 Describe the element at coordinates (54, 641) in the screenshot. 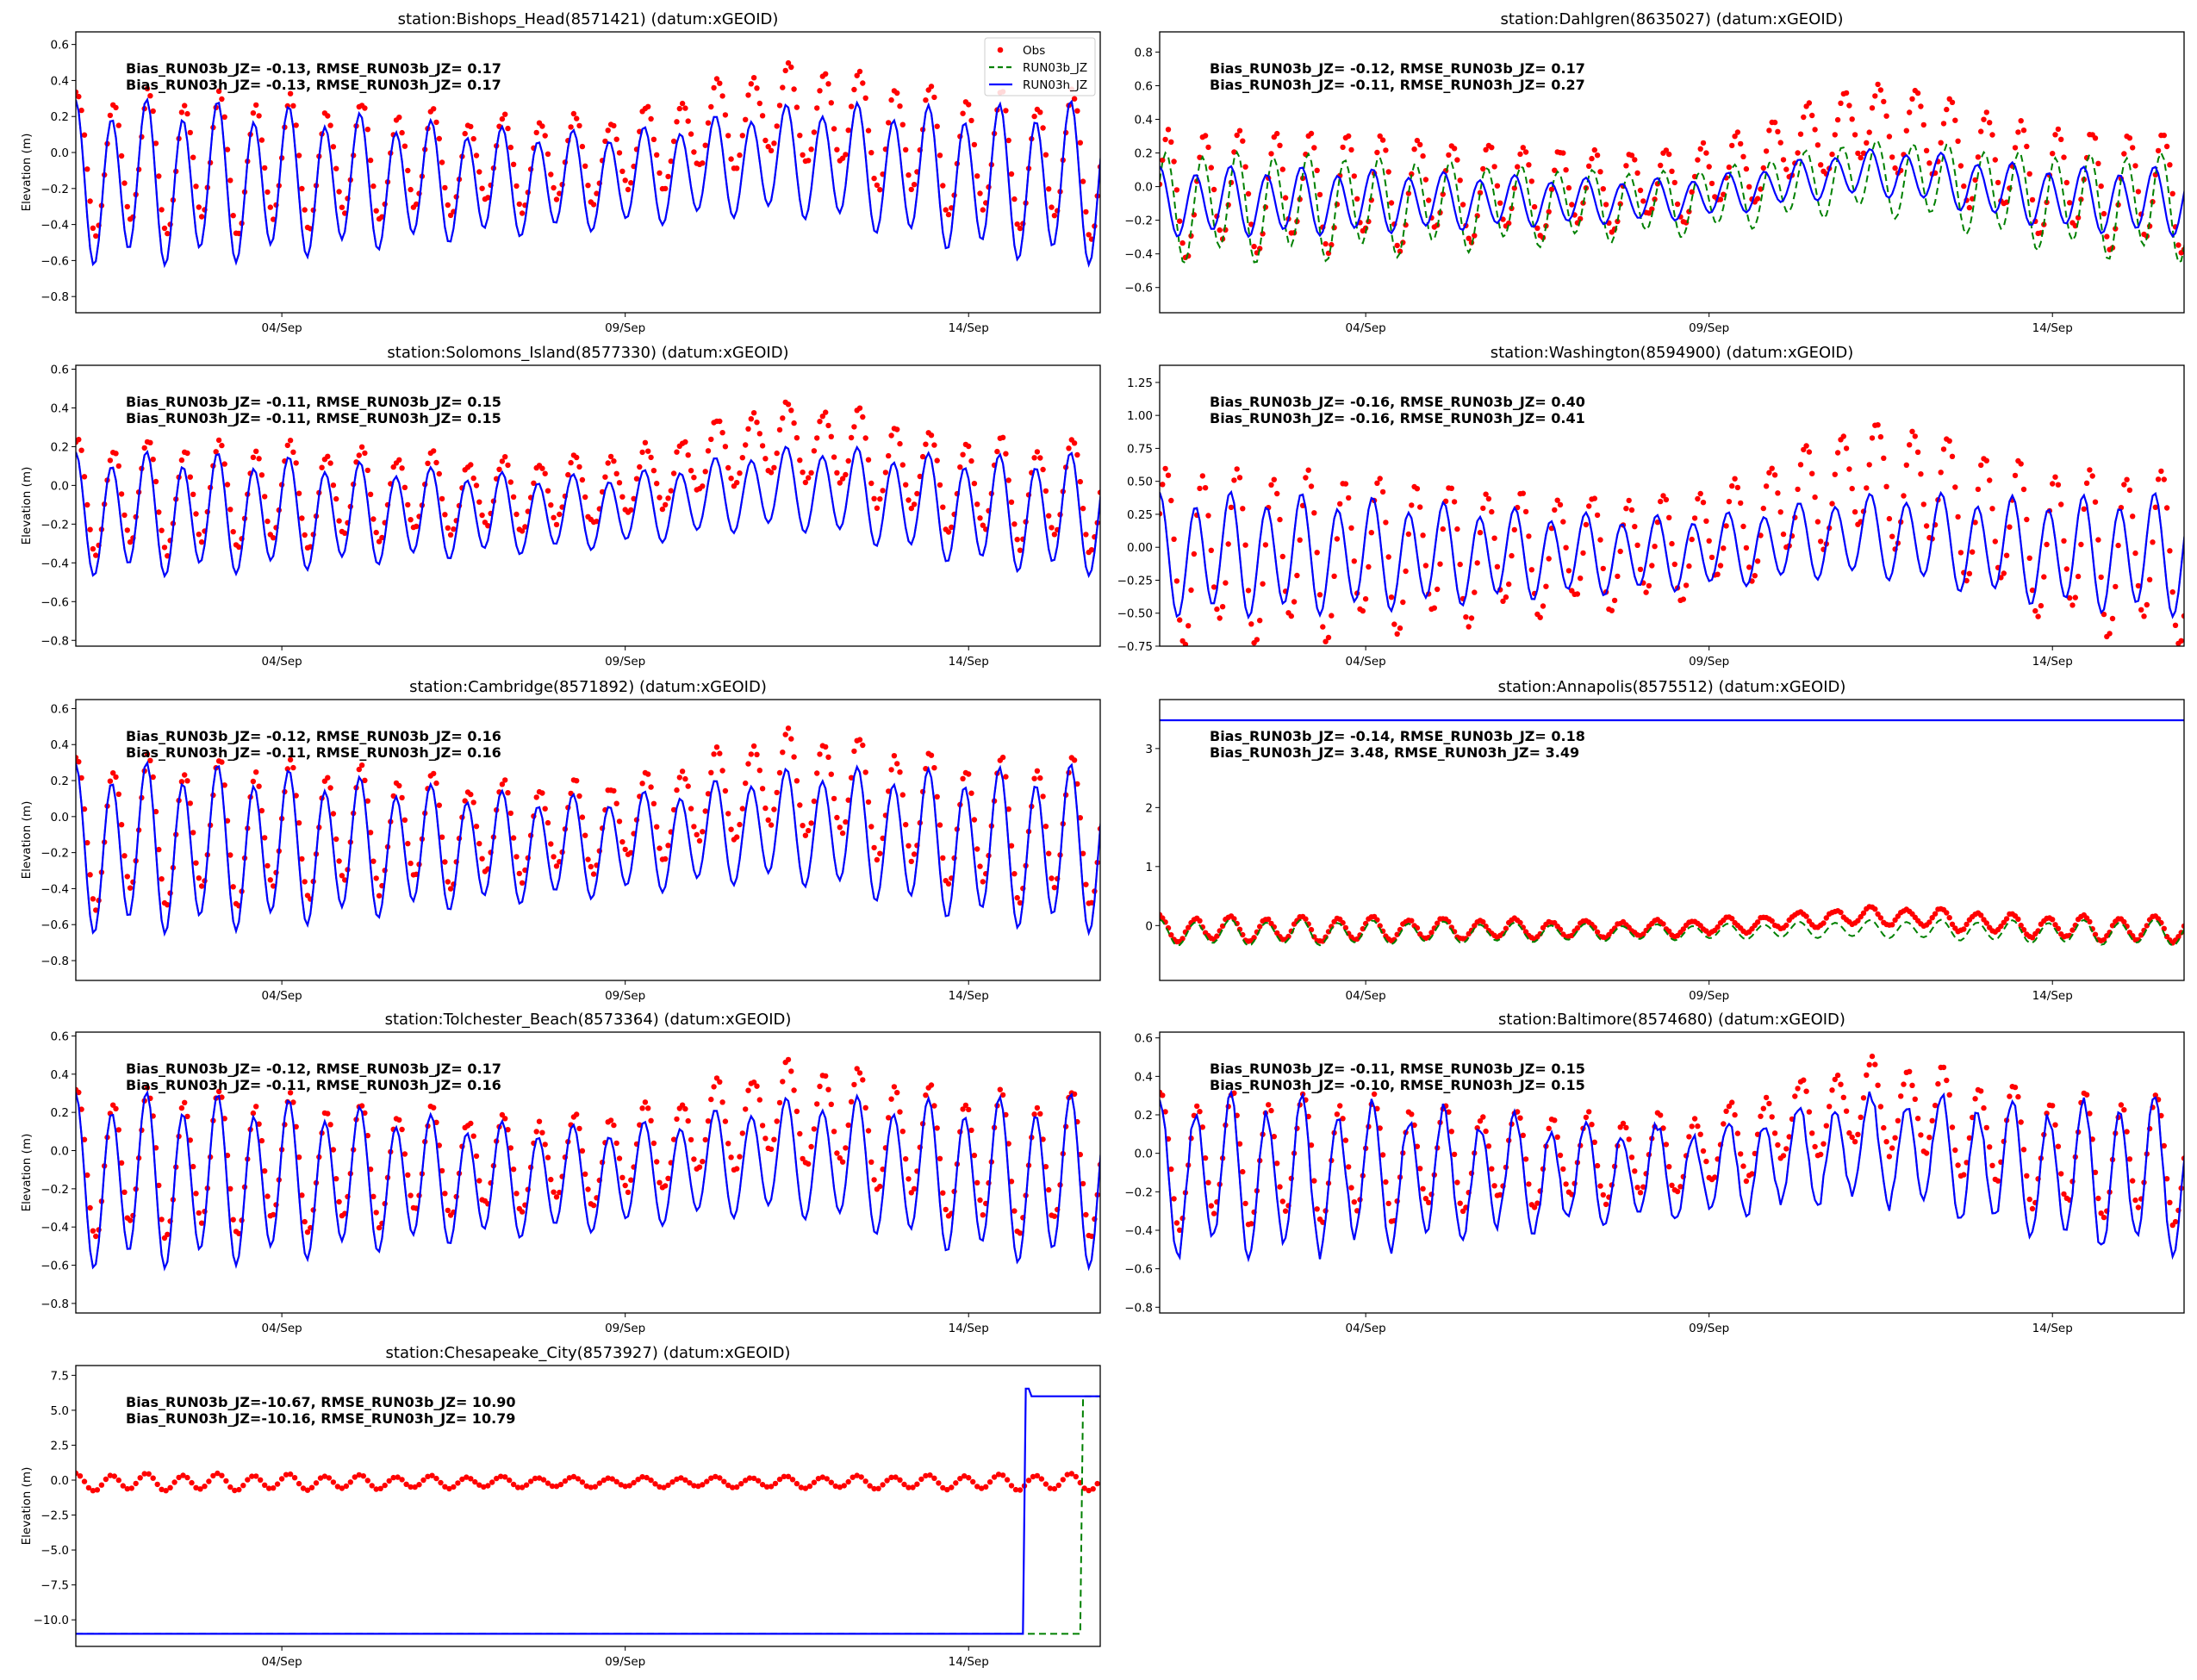

I see `y-tick-label: −0.8` at that location.